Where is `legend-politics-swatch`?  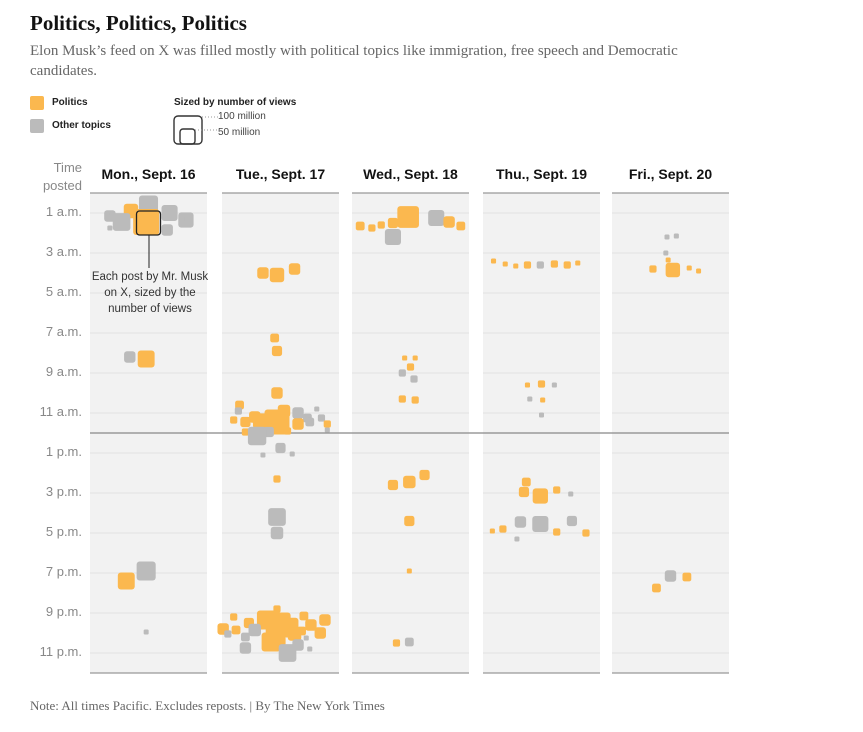 legend-politics-swatch is located at coordinates (37, 103).